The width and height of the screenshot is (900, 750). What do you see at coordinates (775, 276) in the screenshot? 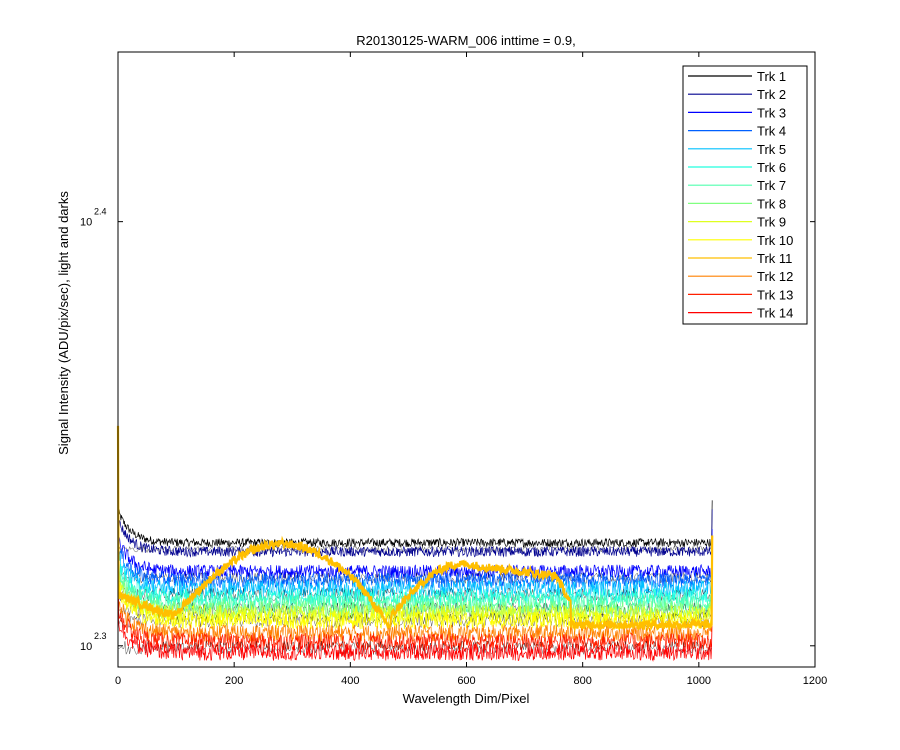
I see `legend-label: Trk 12` at bounding box center [775, 276].